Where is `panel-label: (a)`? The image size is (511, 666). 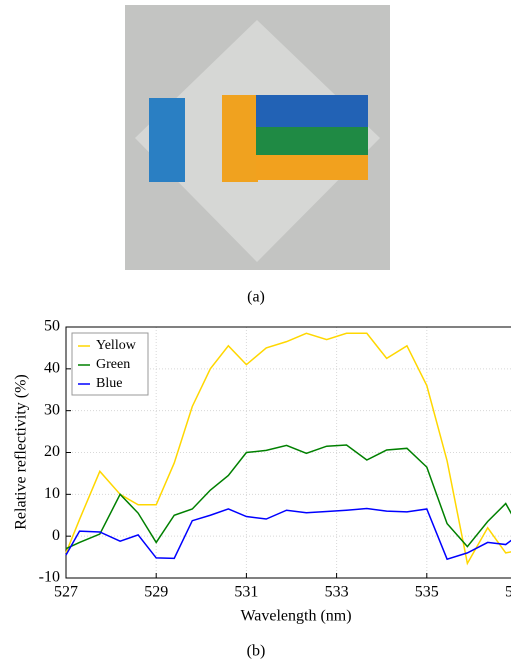 panel-label: (a) is located at coordinates (256, 297).